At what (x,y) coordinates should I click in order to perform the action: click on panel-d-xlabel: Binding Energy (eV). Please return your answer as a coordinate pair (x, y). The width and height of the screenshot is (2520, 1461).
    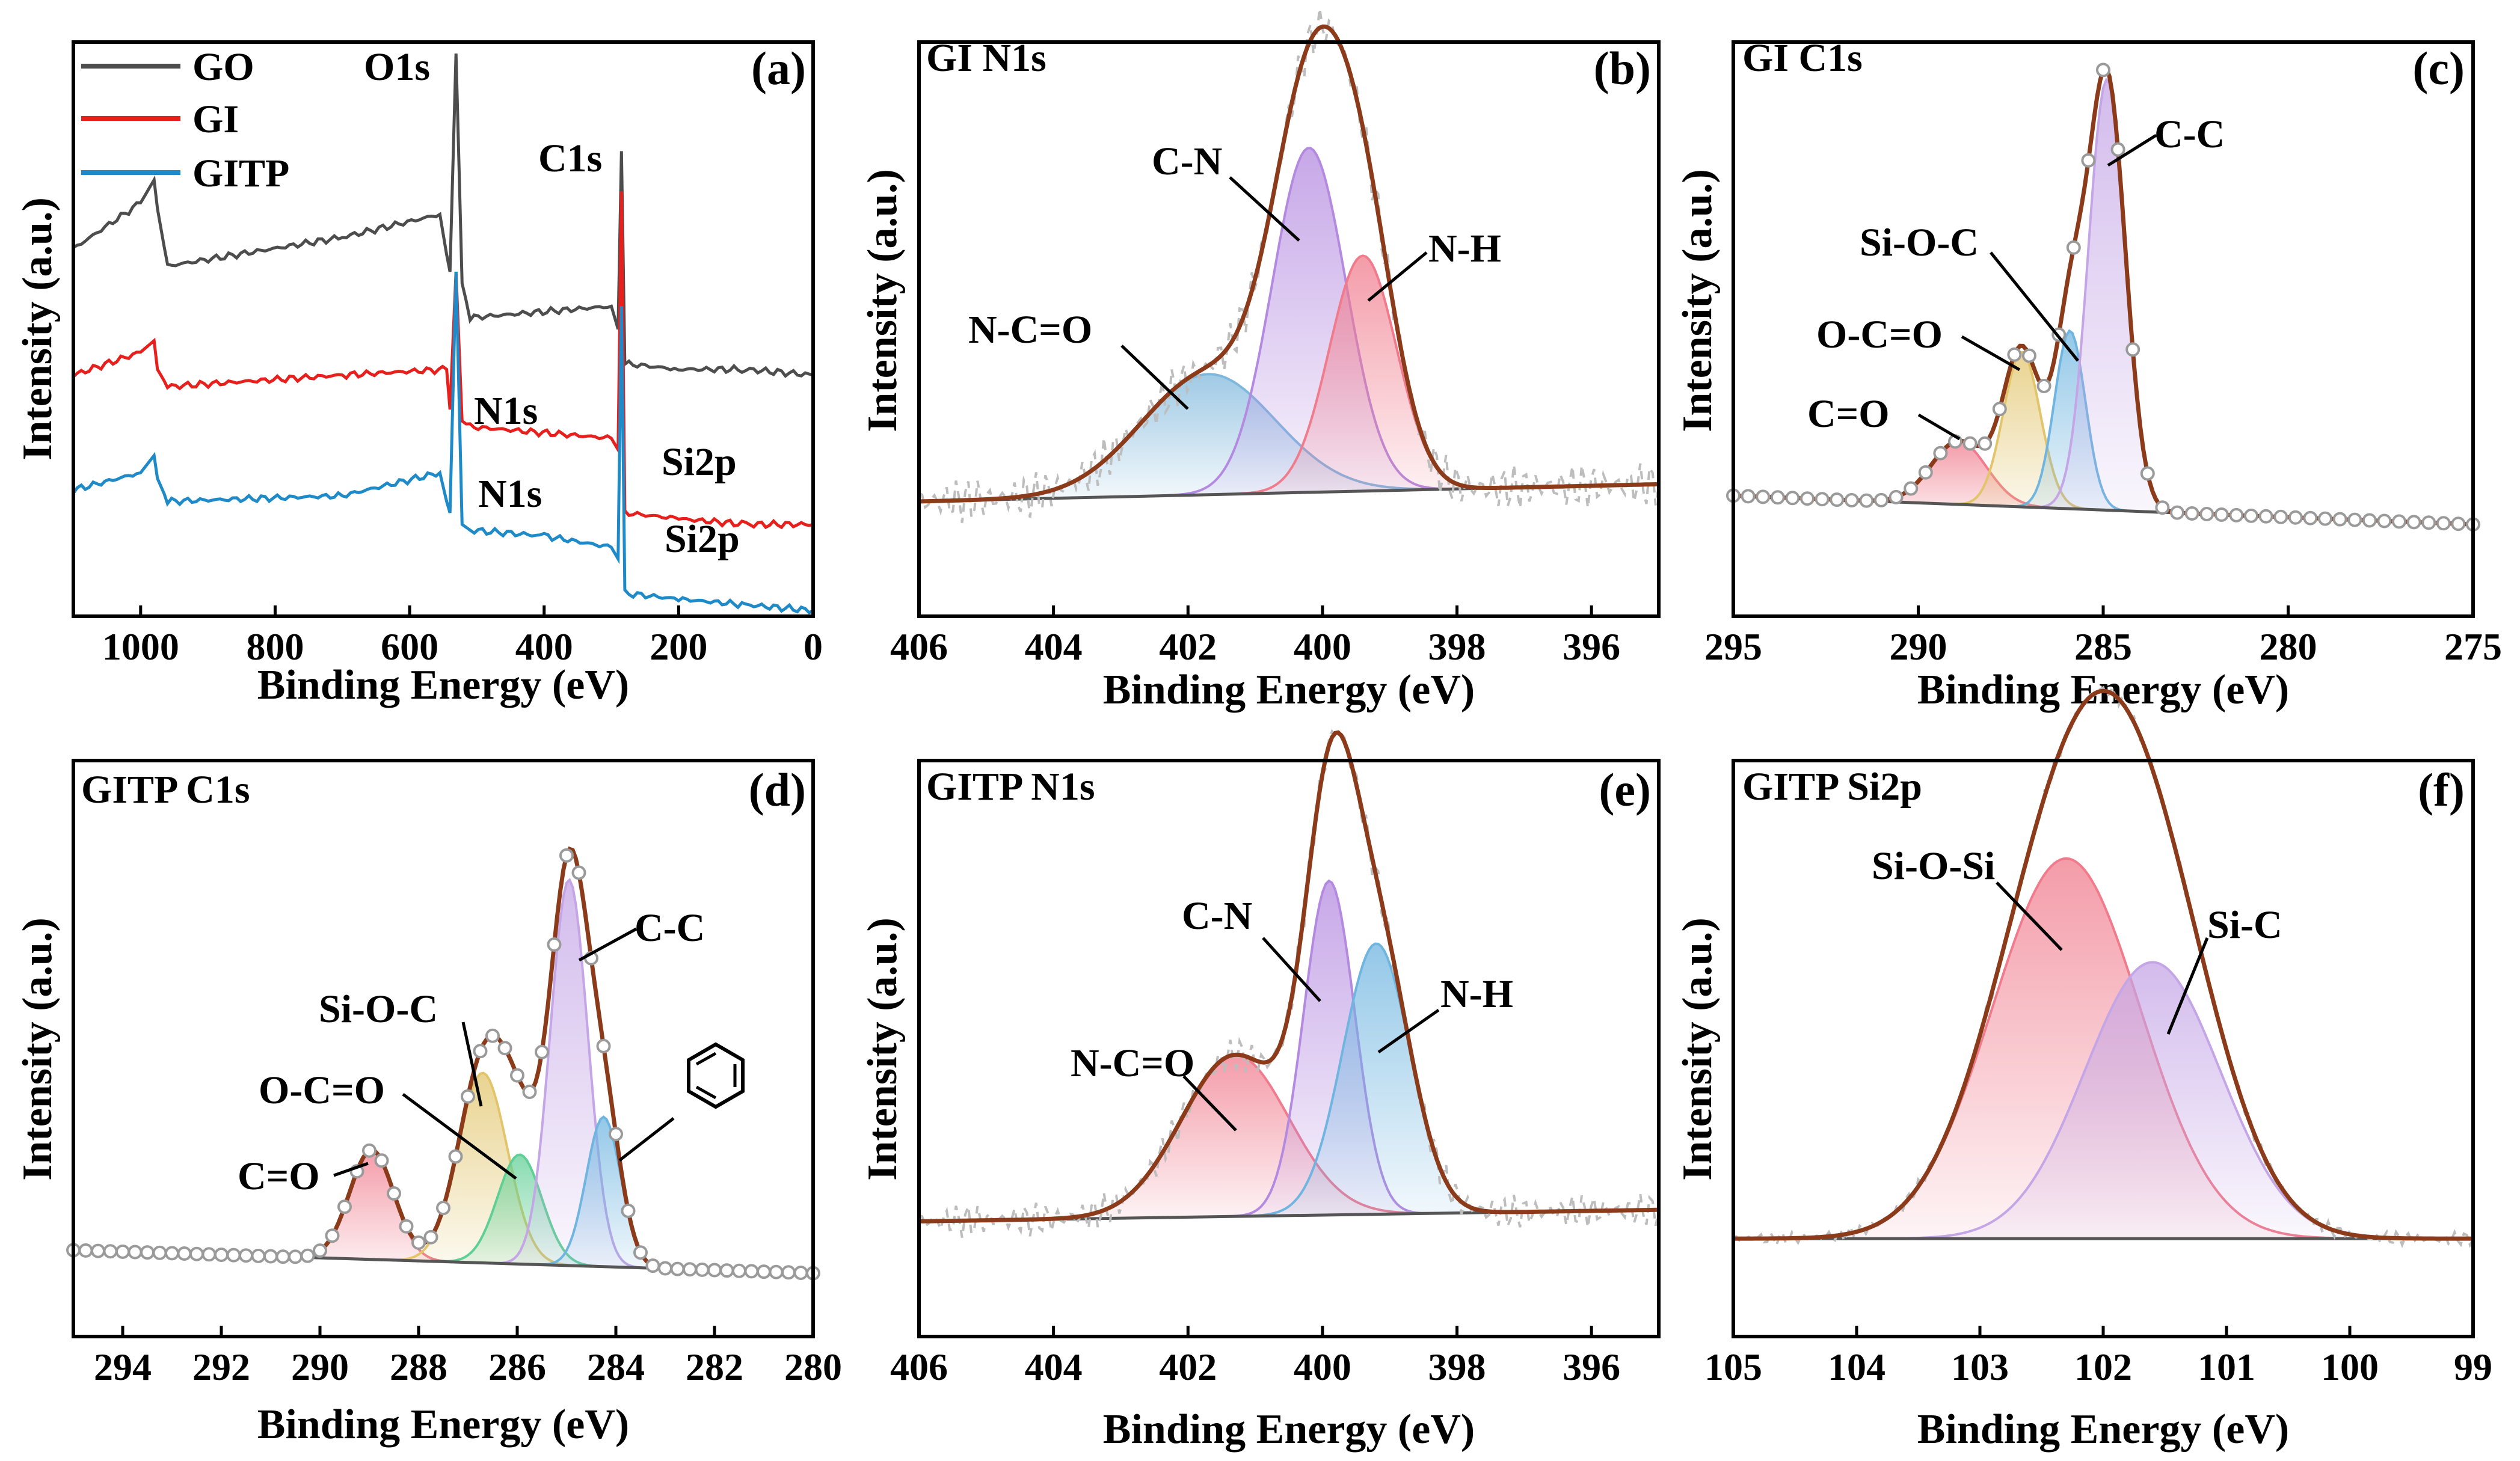
    Looking at the image, I should click on (443, 1424).